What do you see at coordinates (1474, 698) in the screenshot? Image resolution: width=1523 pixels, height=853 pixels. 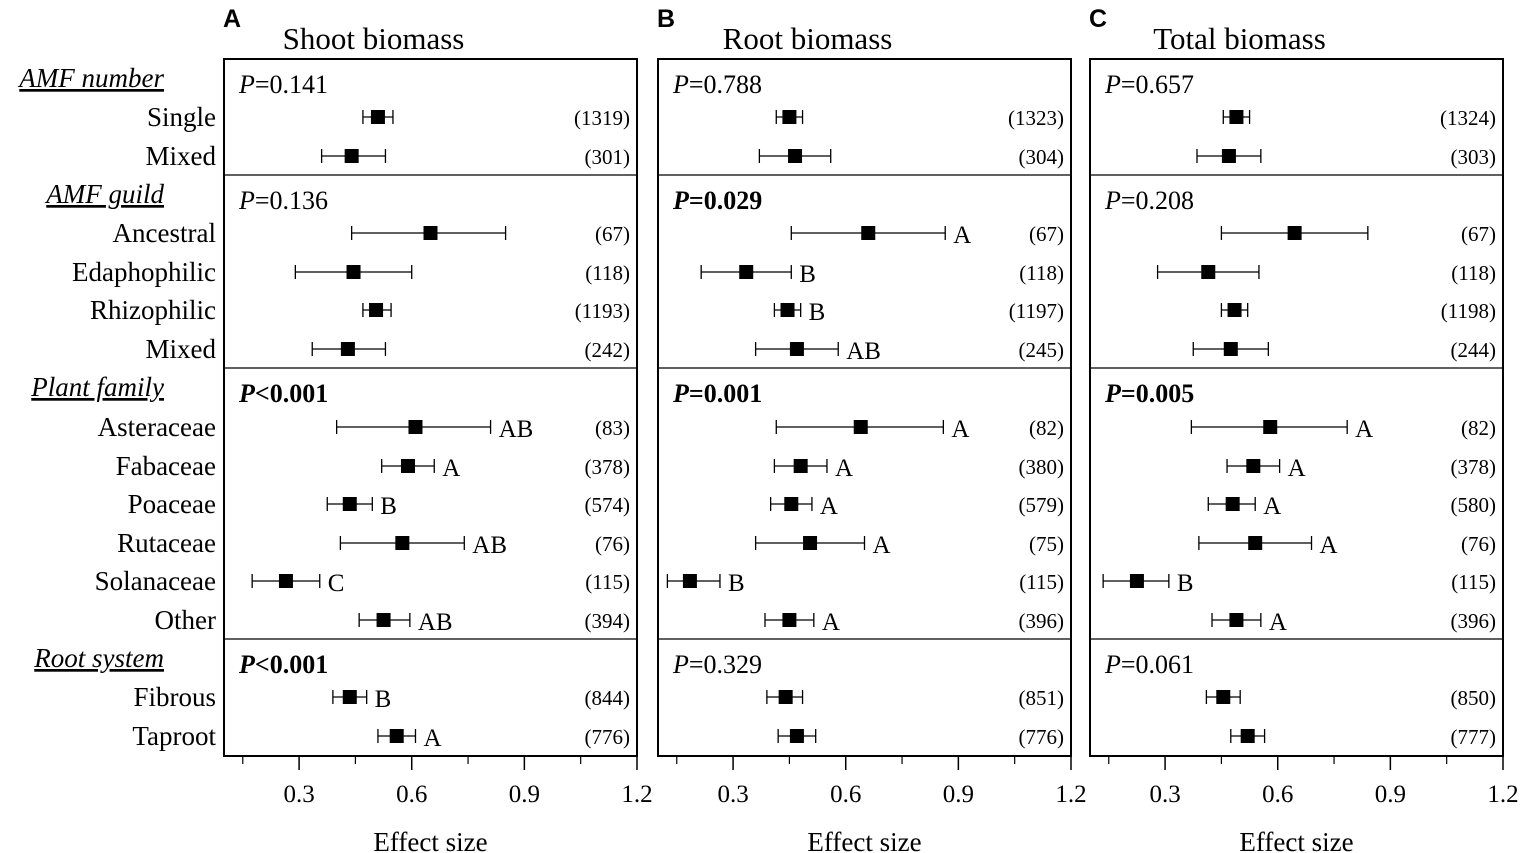 I see `sample-size: (850)` at bounding box center [1474, 698].